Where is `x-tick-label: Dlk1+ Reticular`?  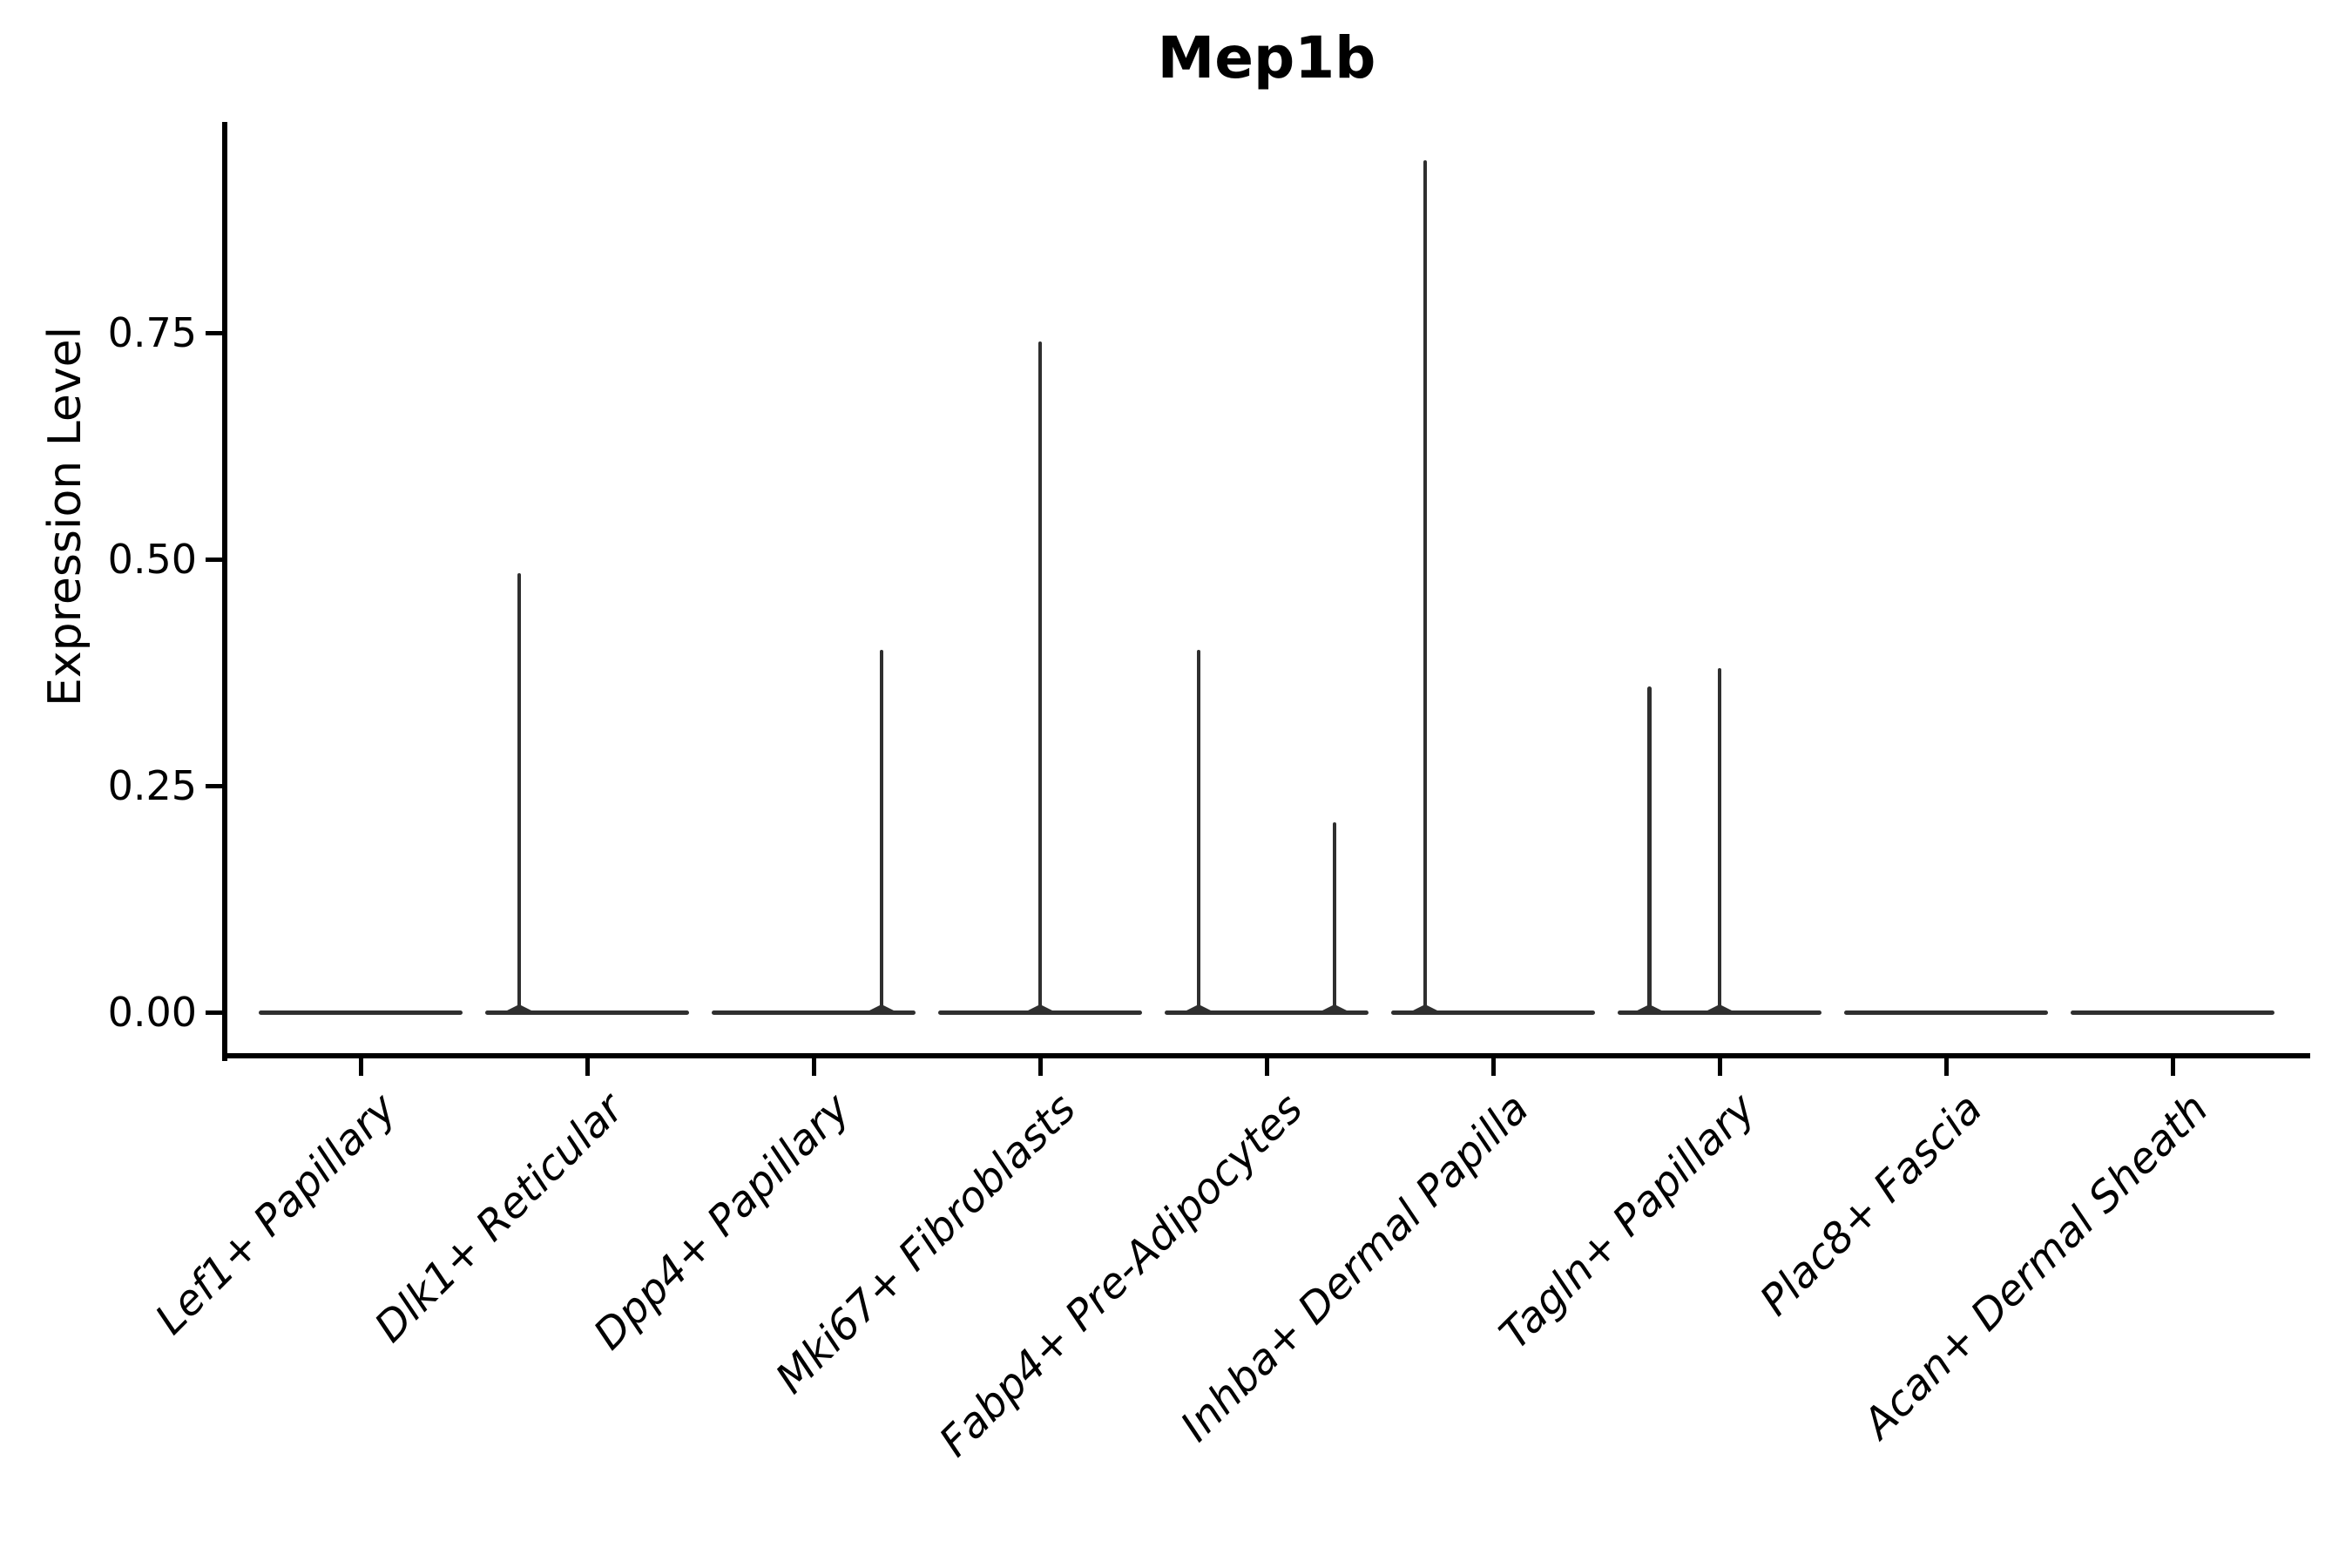
x-tick-label: Dlk1+ Reticular is located at coordinates (499, 1218).